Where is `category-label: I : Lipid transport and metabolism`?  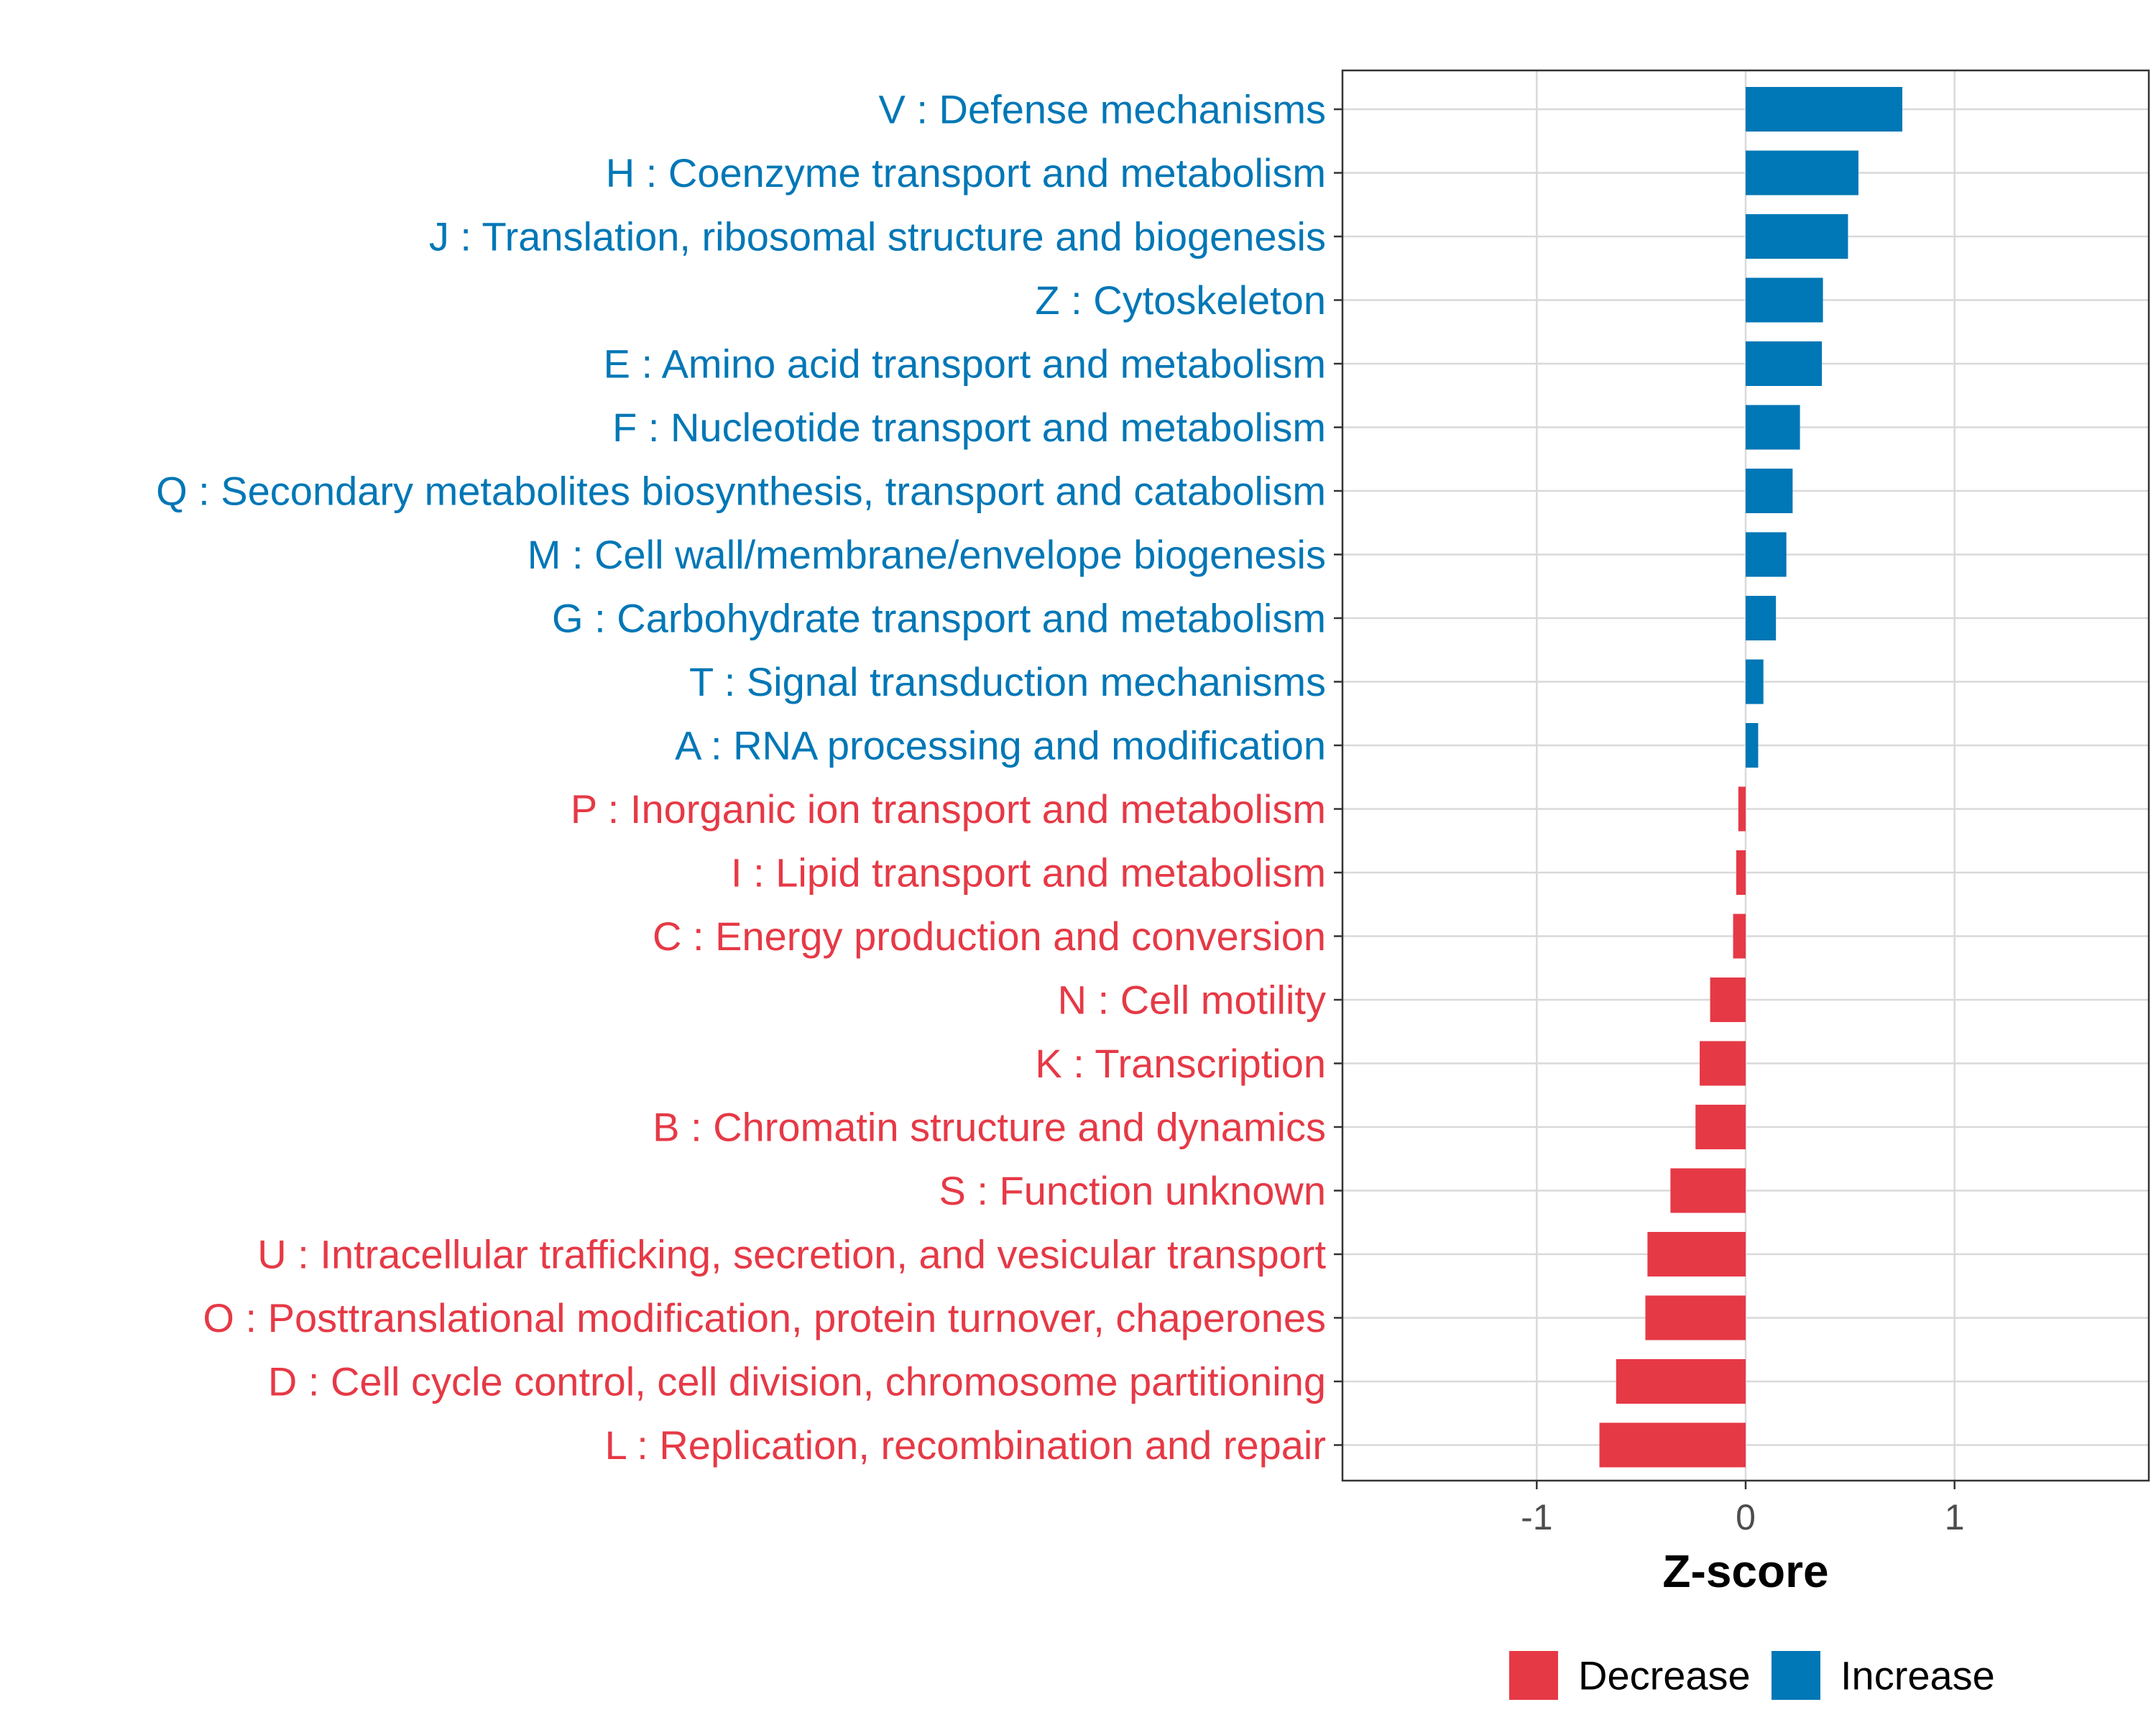
category-label: I : Lipid transport and metabolism is located at coordinates (1028, 873).